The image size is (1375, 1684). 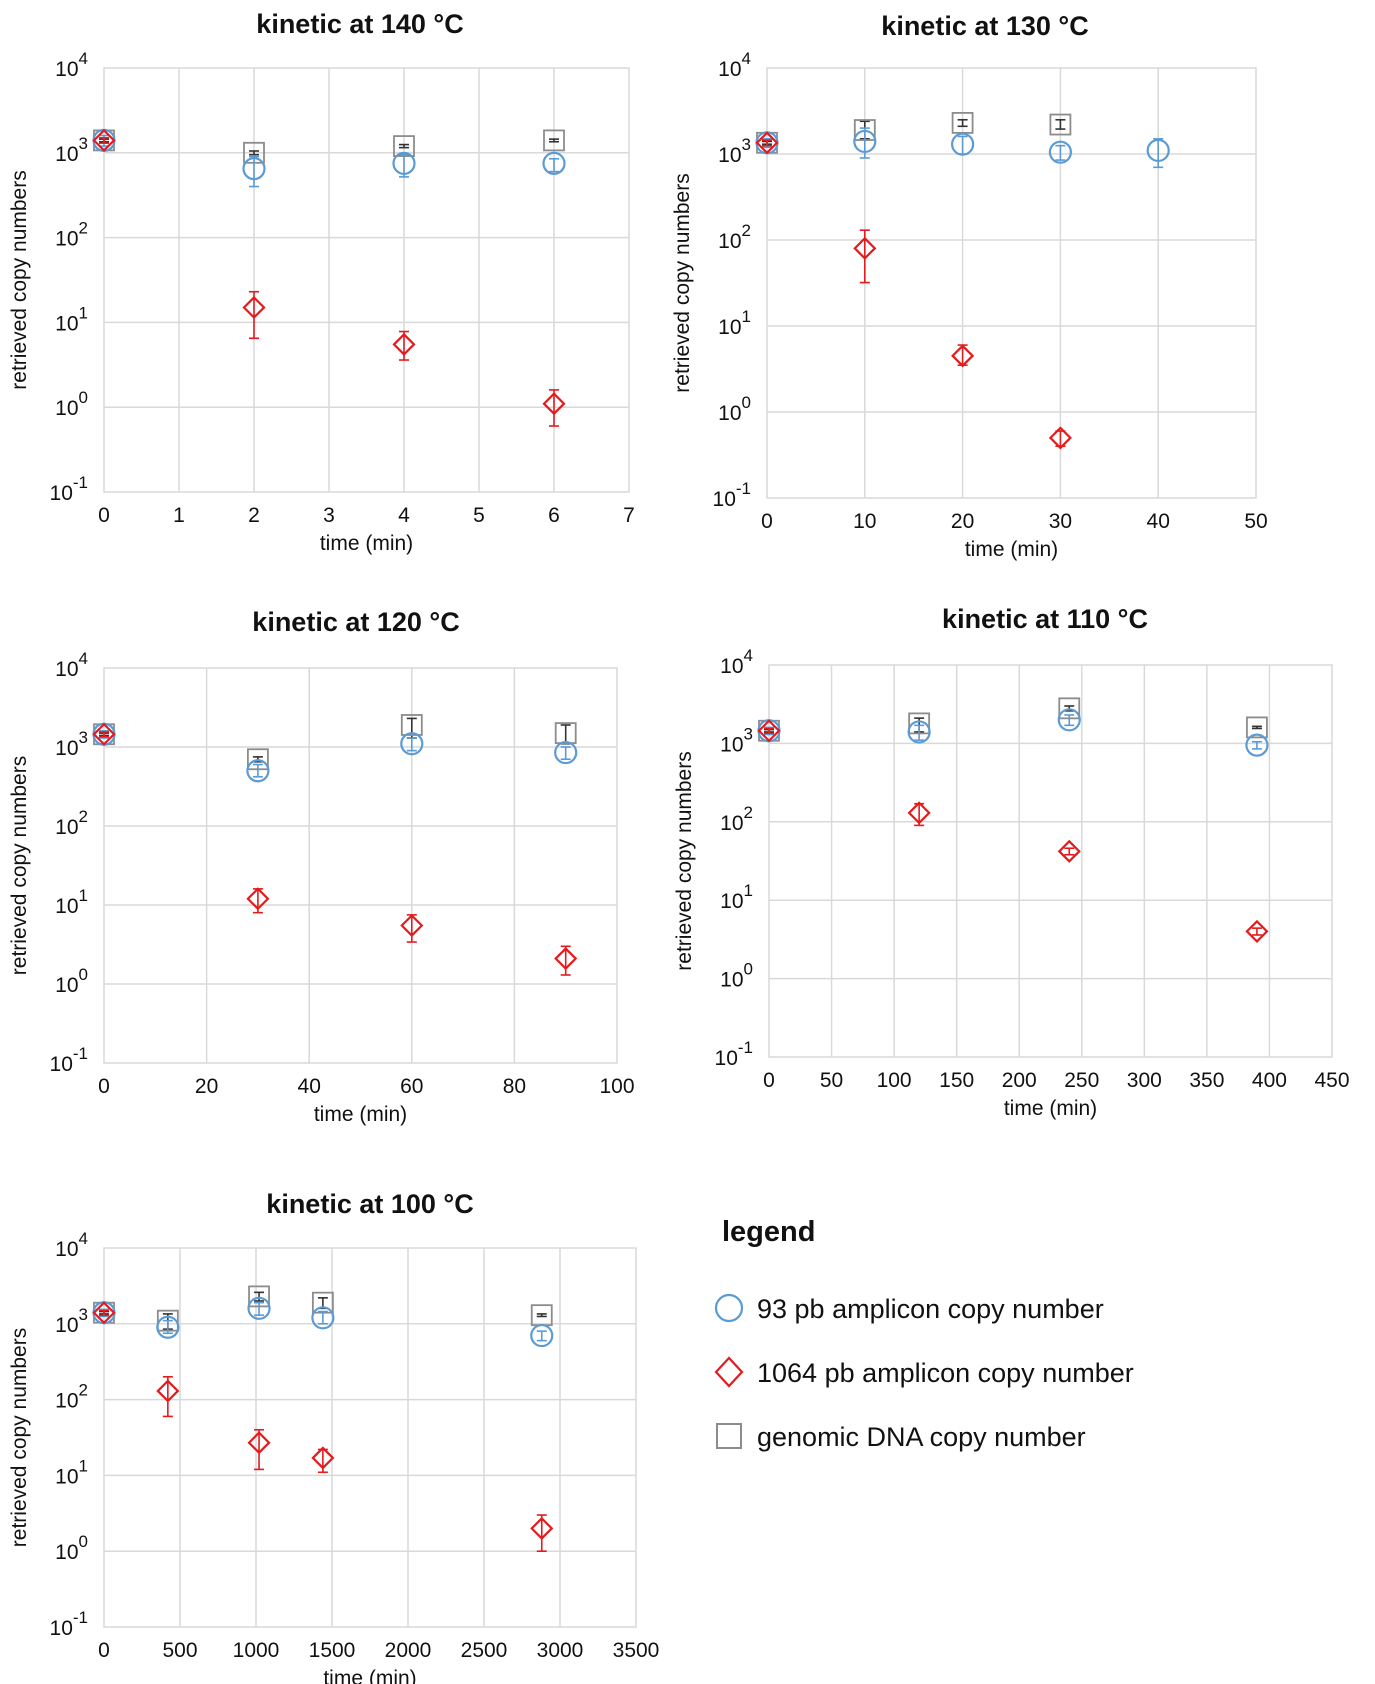 I want to click on x-tick-label: 450, so click(x=1331, y=1080).